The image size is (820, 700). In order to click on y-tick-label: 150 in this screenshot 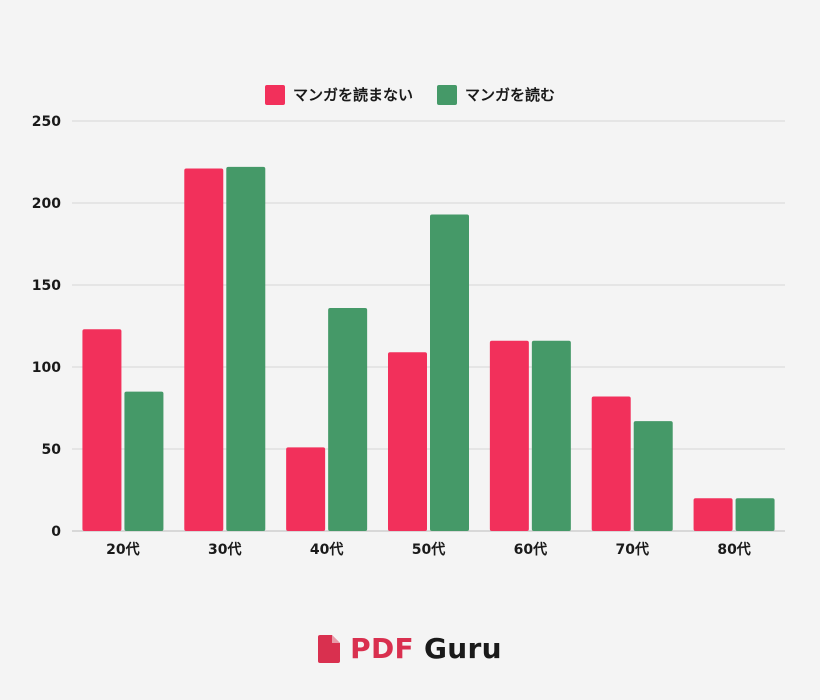, I will do `click(46, 286)`.